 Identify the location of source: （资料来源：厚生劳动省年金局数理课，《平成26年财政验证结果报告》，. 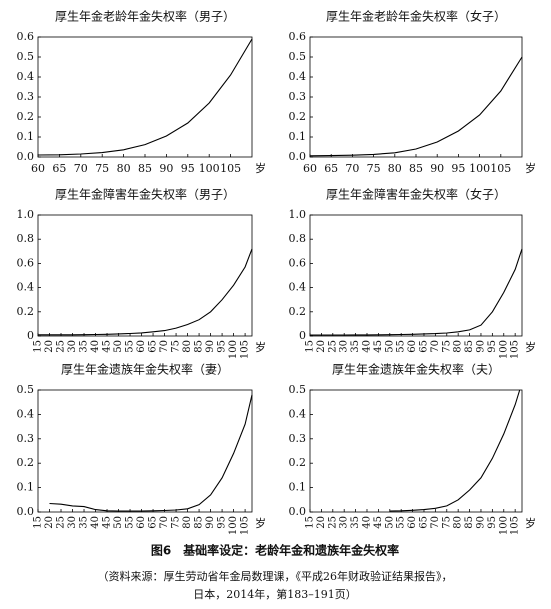
(275, 576).